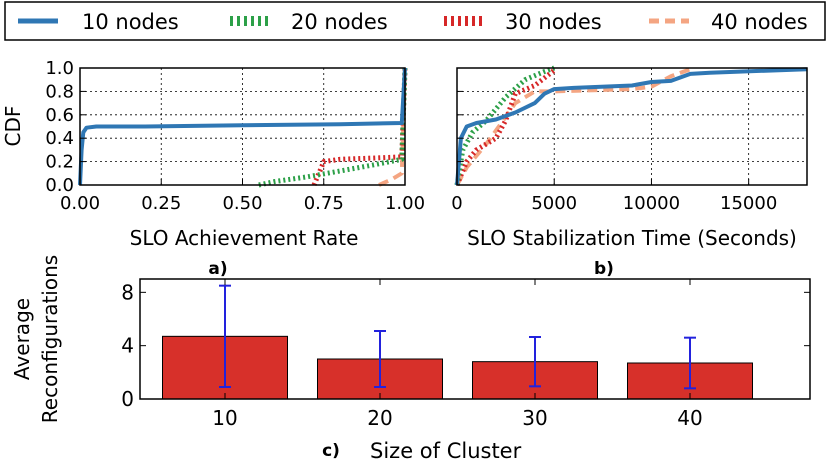 The width and height of the screenshot is (831, 466). I want to click on panel-b-label: b), so click(604, 269).